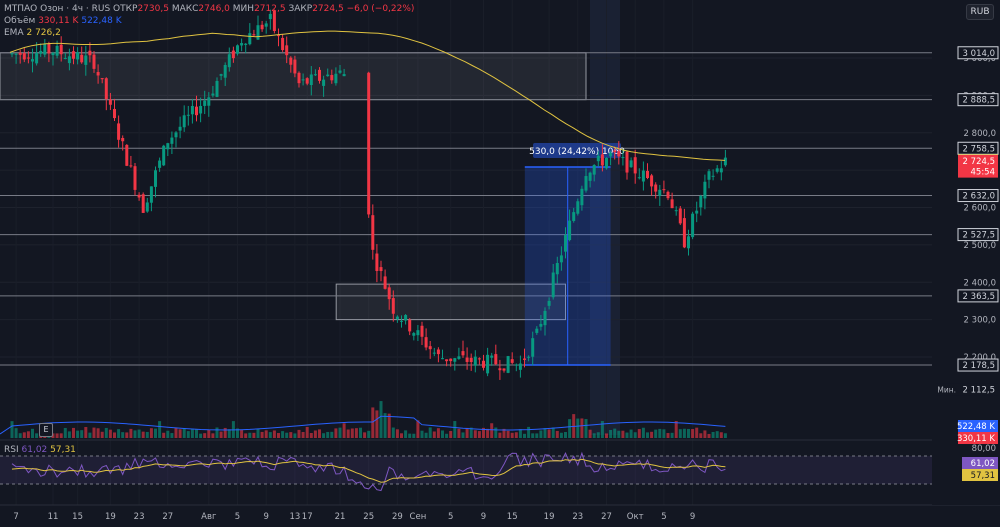  What do you see at coordinates (53, 517) in the screenshot?
I see `time-tick-label: 11` at bounding box center [53, 517].